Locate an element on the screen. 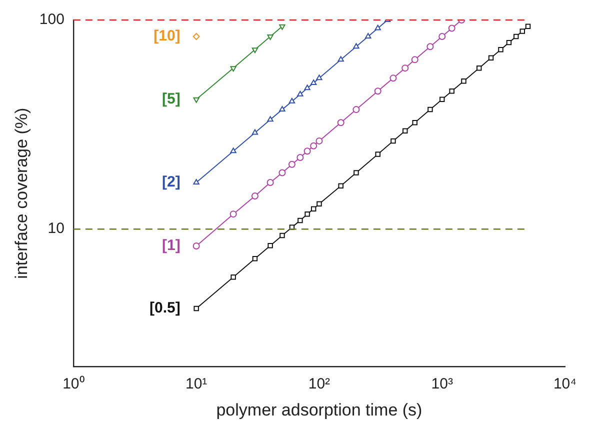  series-label: [10] is located at coordinates (167, 36).